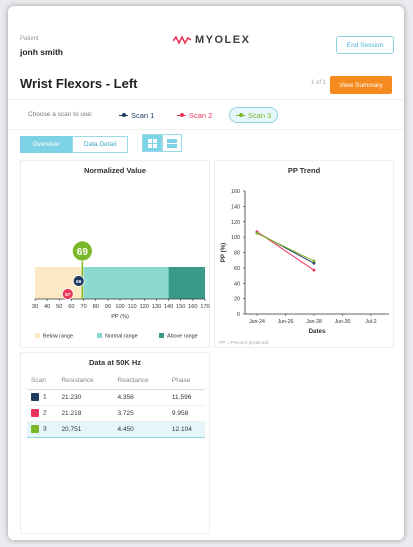 This screenshot has width=413, height=547. Describe the element at coordinates (244, 343) in the screenshot. I see `chart-footnote: PP = Percent predicted` at that location.